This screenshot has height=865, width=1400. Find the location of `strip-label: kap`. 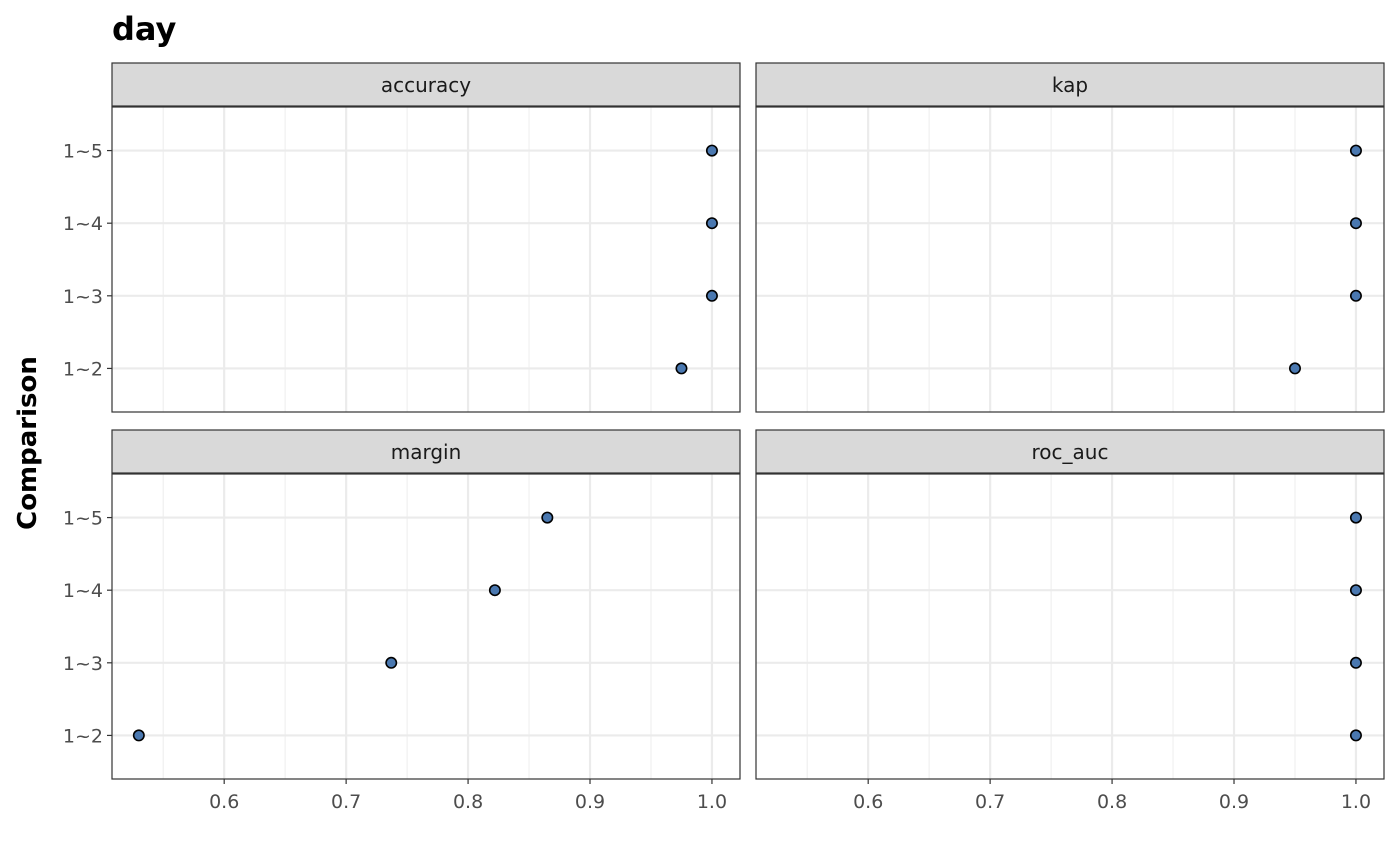

strip-label: kap is located at coordinates (1070, 85).